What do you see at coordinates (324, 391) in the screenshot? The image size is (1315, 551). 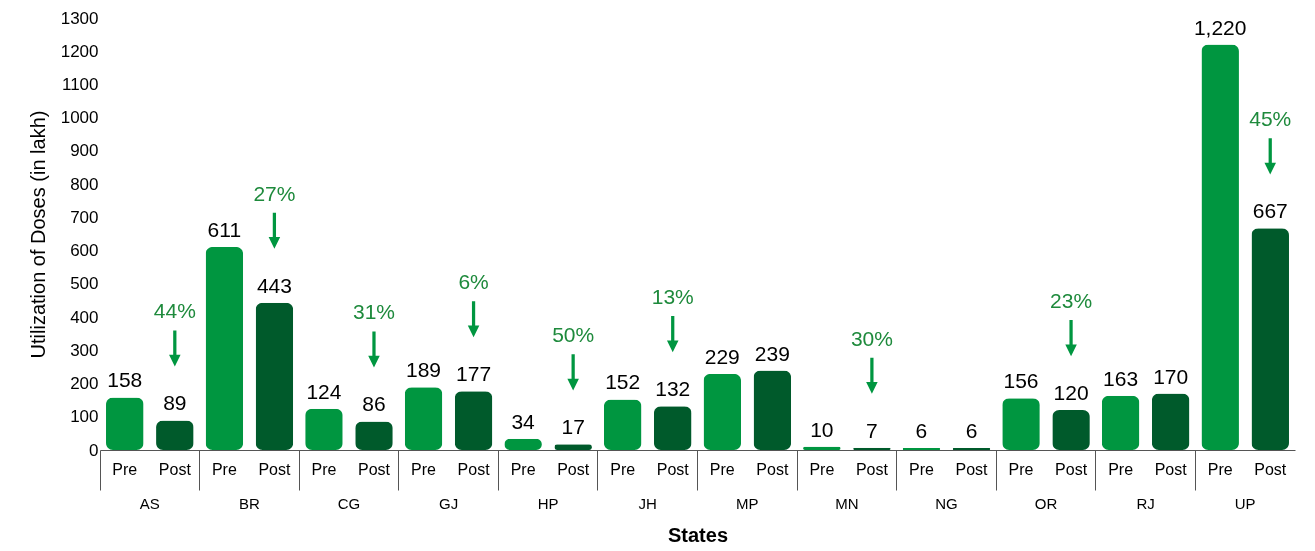 I see `data-label: 124` at bounding box center [324, 391].